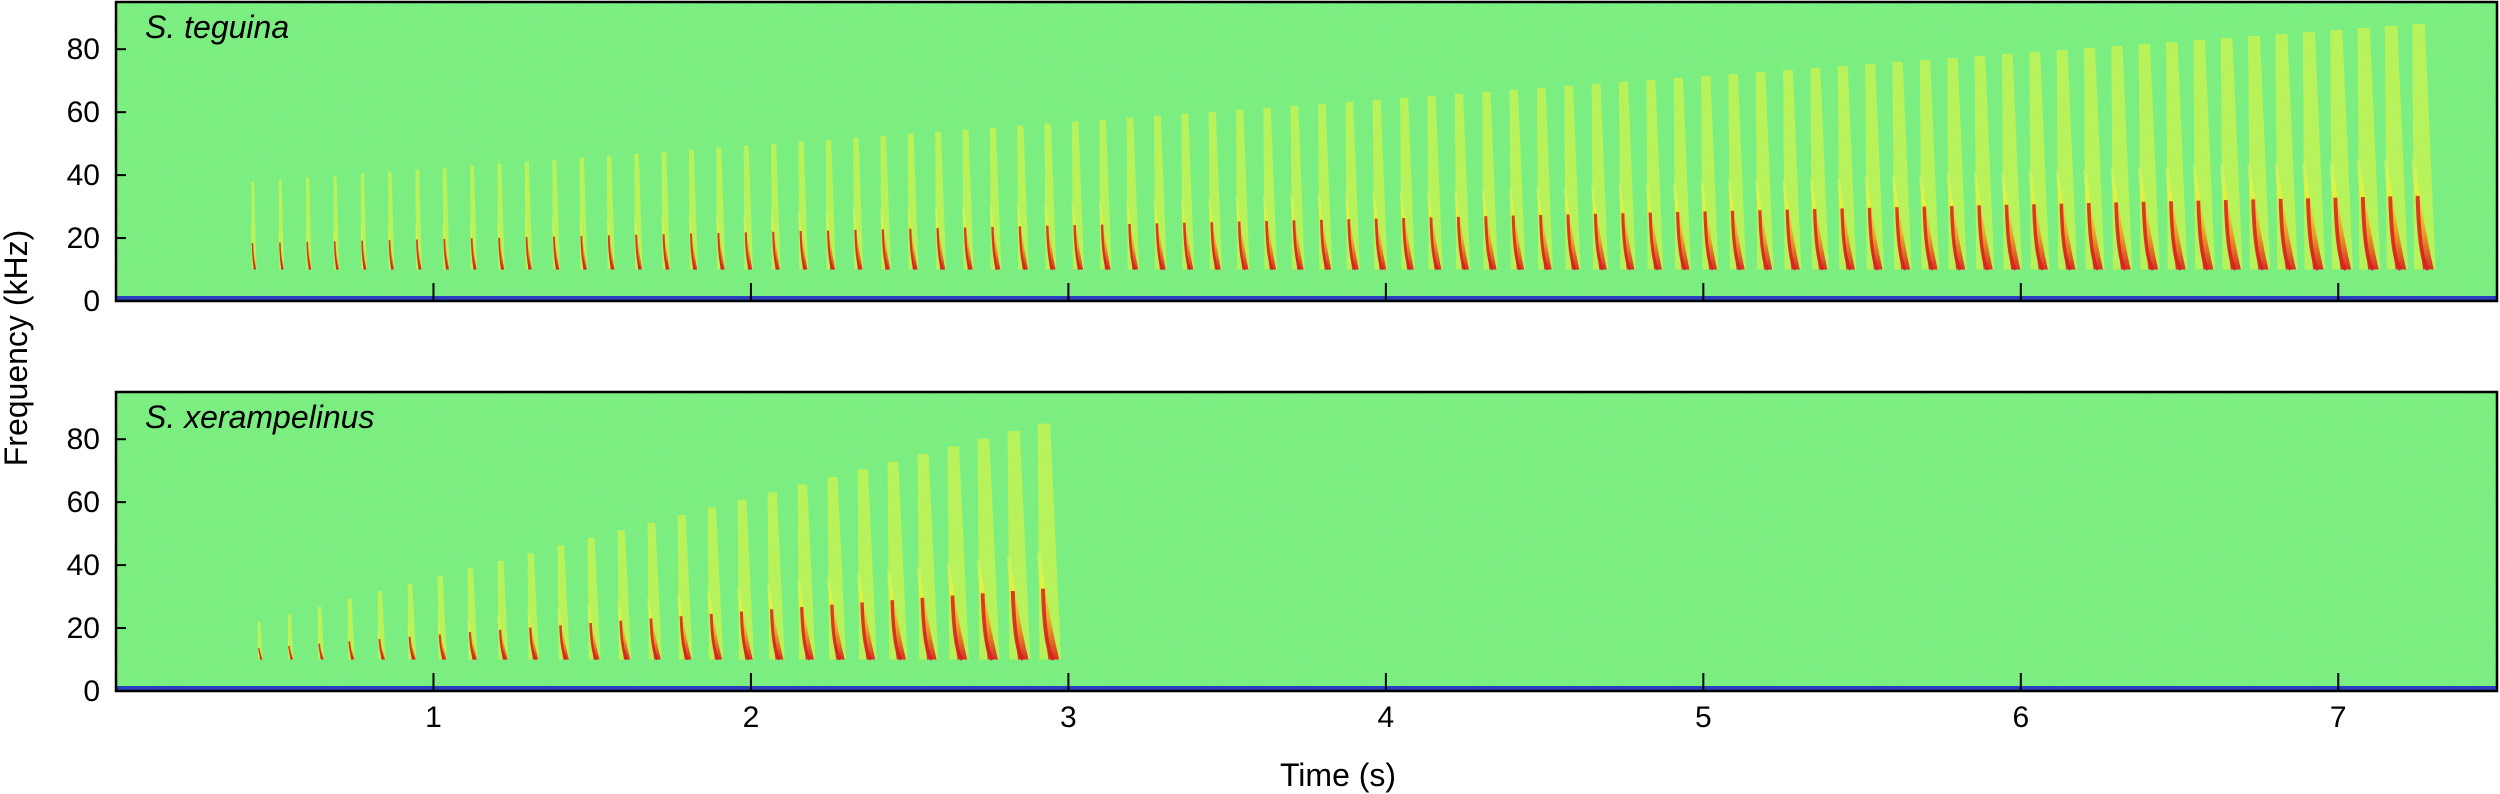  I want to click on x-tick-label: 1, so click(433, 717).